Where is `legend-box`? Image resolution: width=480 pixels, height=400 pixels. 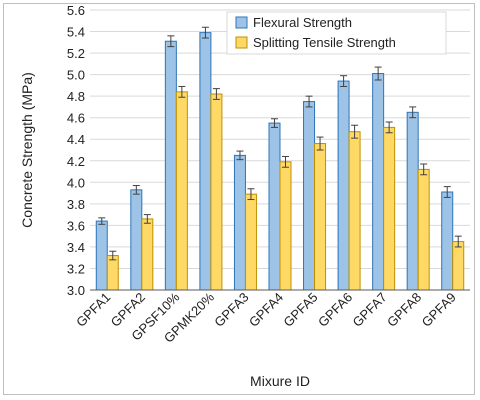
legend-box is located at coordinates (336, 33).